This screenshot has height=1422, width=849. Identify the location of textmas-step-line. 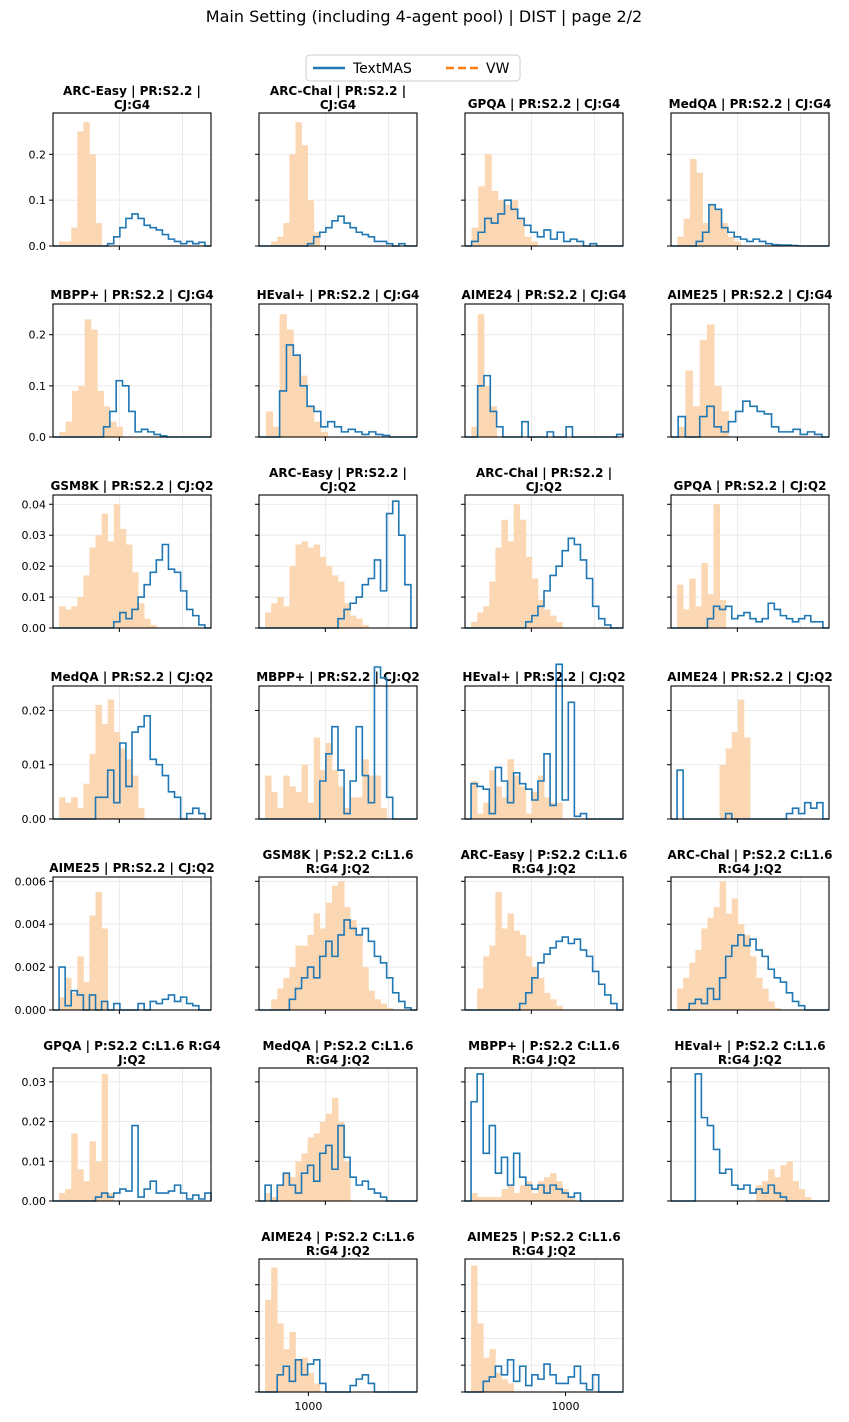
(338, 391).